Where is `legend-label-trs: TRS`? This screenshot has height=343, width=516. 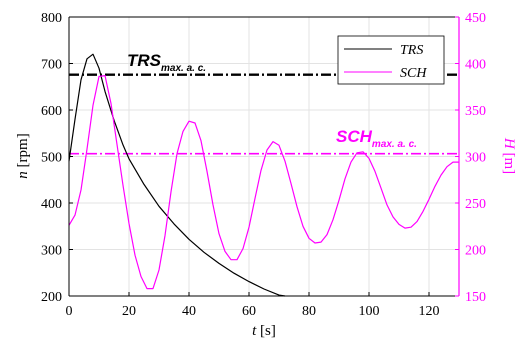 legend-label-trs: TRS is located at coordinates (411, 50).